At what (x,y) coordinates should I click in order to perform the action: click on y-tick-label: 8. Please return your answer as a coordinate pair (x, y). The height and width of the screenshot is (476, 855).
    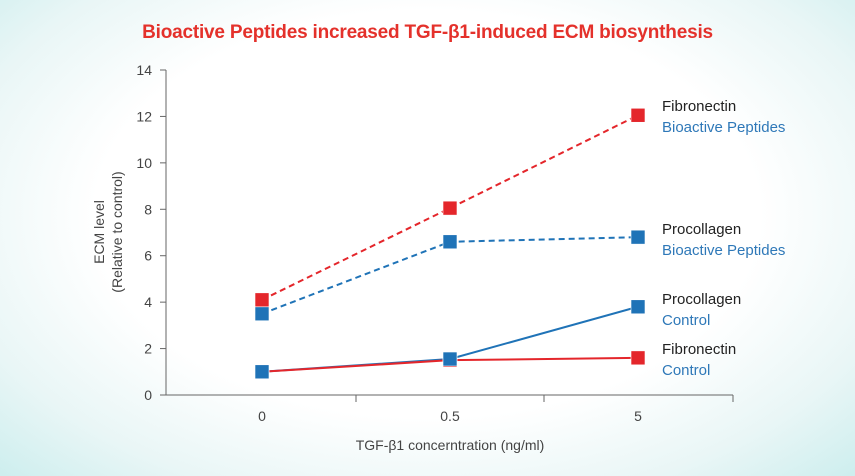
    Looking at the image, I should click on (148, 209).